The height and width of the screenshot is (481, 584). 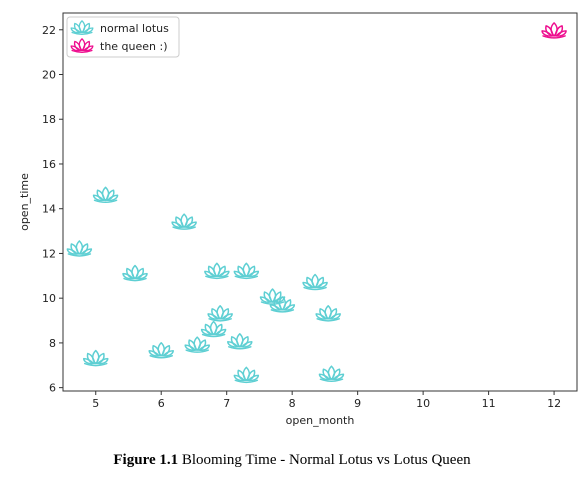 I want to click on x-tick-label: 7, so click(x=226, y=403).